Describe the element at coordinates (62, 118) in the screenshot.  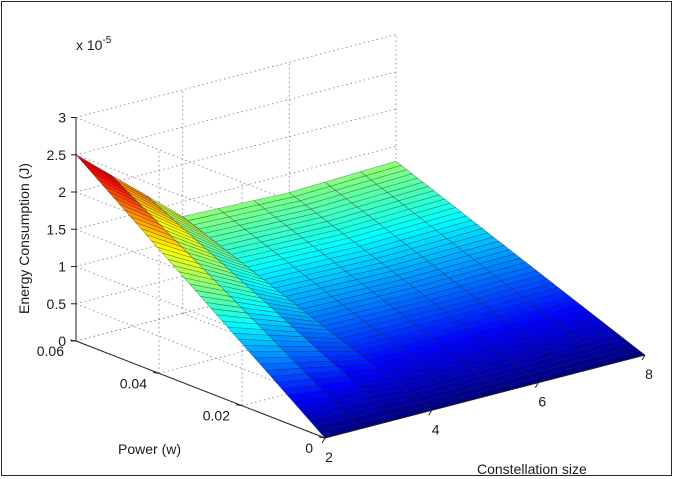
I see `z-tick-label: 3` at that location.